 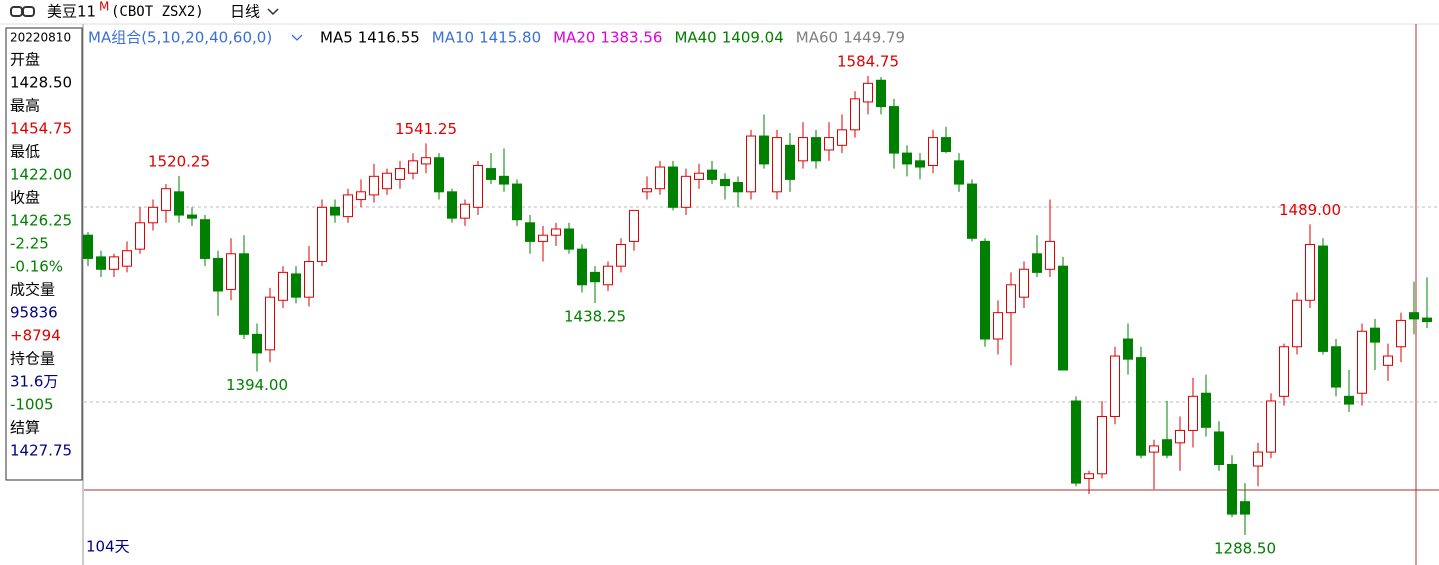 What do you see at coordinates (41, 83) in the screenshot?
I see `info-value: 1428.50` at bounding box center [41, 83].